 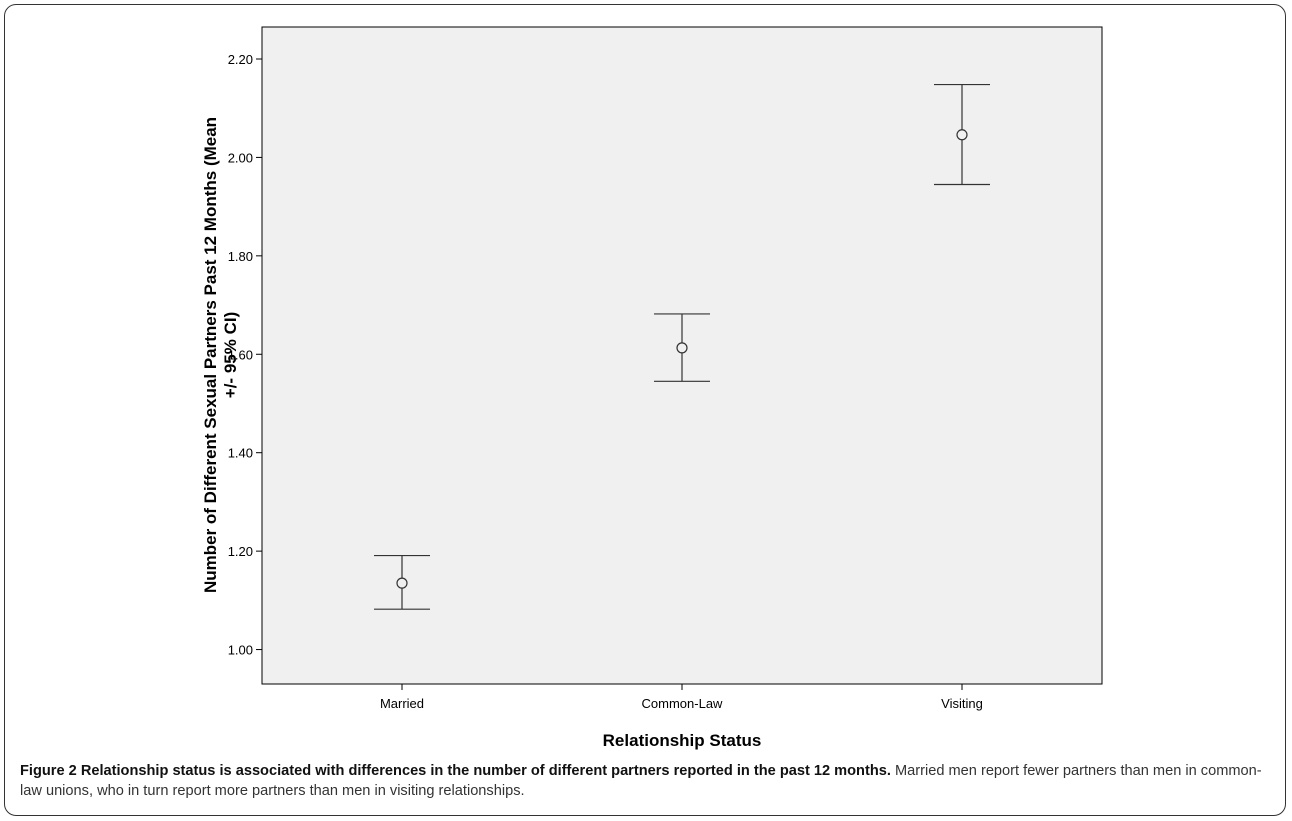 I want to click on x-axis: Married Common-Law Visiting, so click(x=681, y=697).